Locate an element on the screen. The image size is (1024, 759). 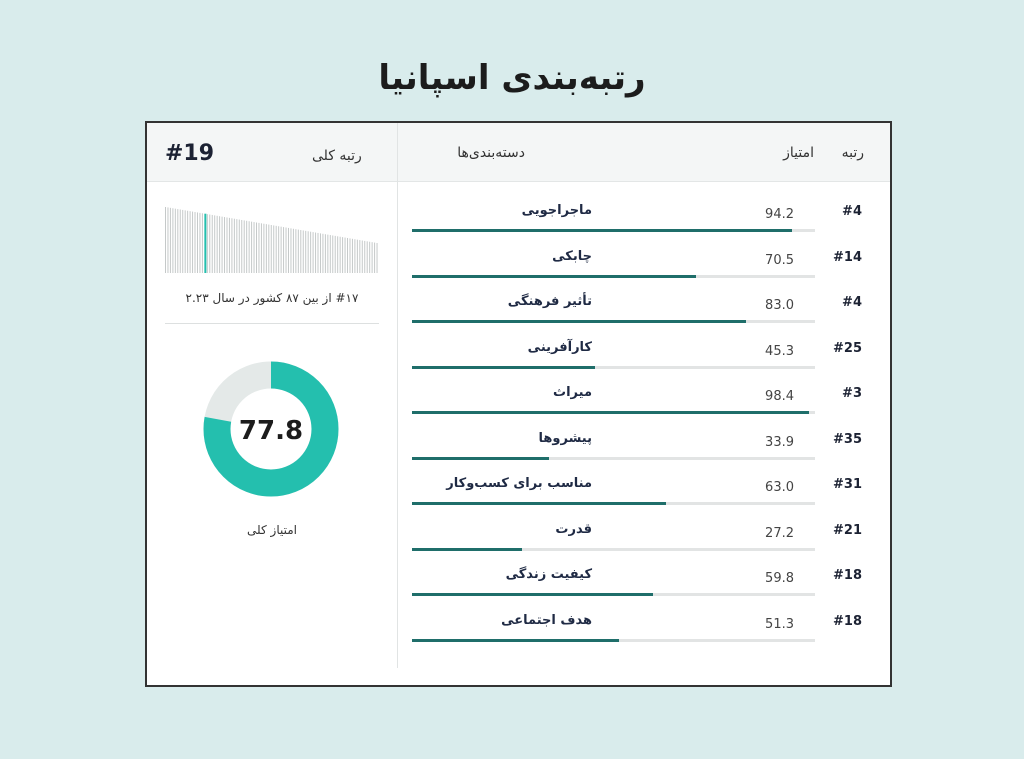
category-row: قدرت 27.2 #21 is located at coordinates (642, 542).